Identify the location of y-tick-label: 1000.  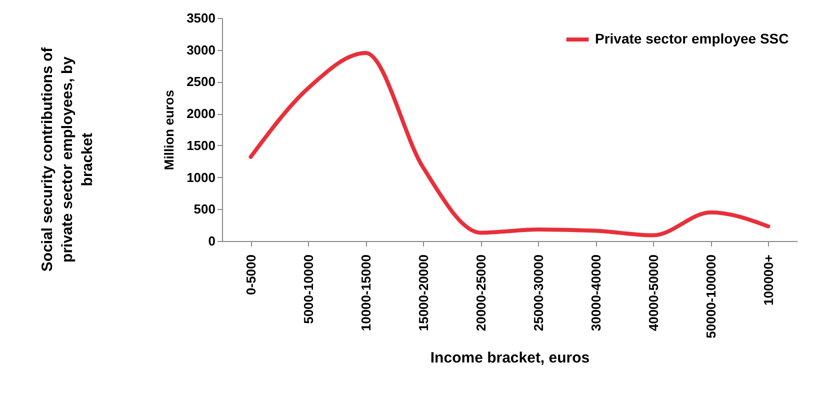
(201, 177).